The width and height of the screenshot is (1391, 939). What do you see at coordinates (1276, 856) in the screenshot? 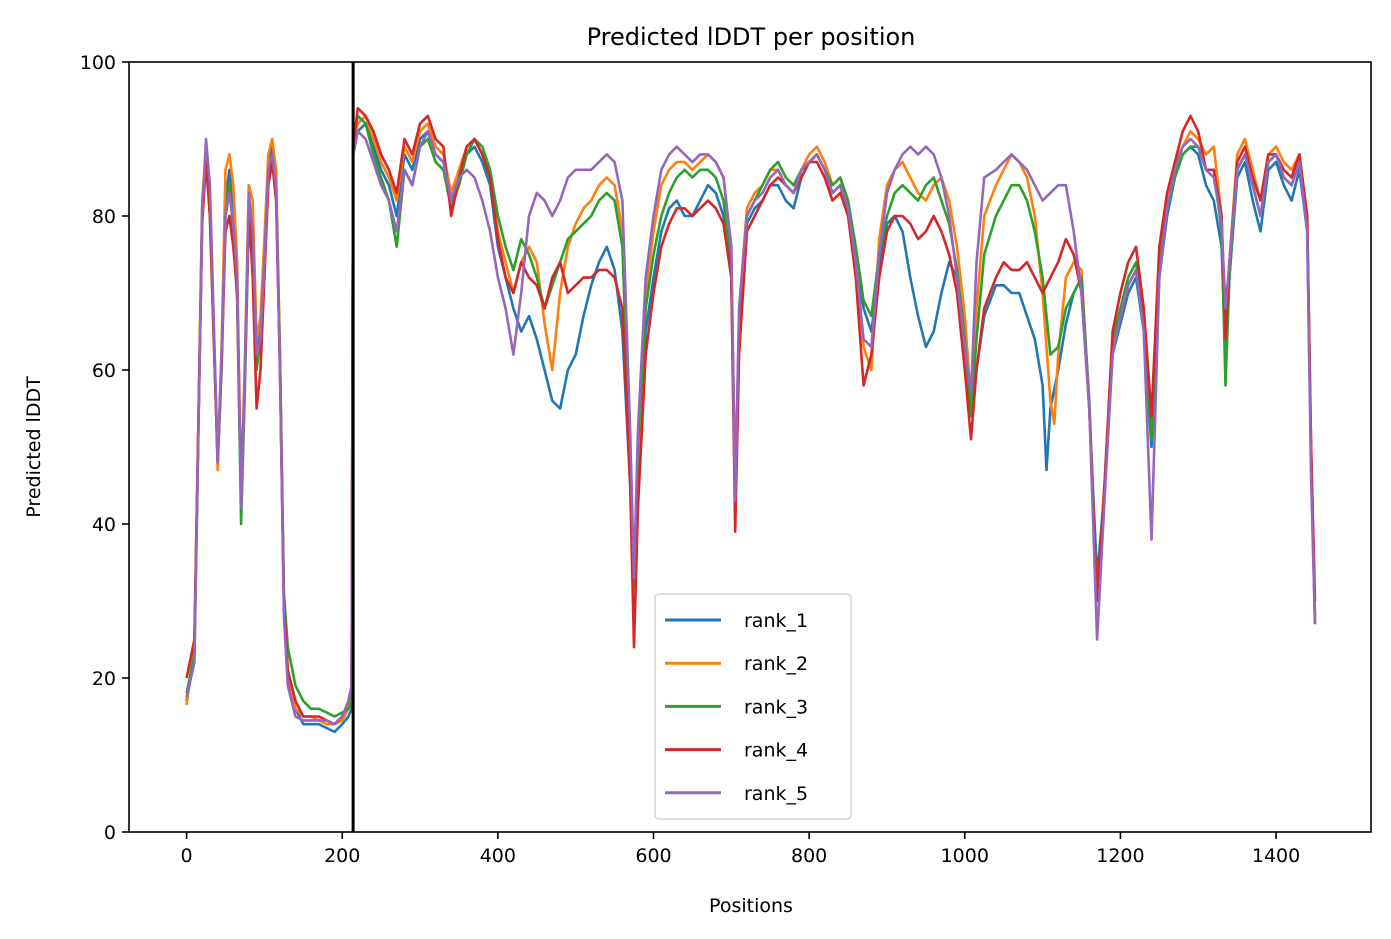
I see `x-tick-label: 1400` at bounding box center [1276, 856].